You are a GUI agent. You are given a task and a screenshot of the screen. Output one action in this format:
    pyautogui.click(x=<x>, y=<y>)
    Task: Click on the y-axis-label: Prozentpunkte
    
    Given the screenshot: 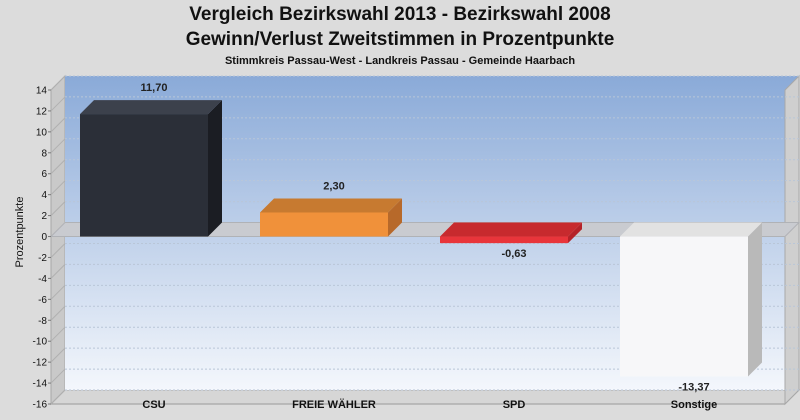 What is the action you would take?
    pyautogui.click(x=20, y=232)
    